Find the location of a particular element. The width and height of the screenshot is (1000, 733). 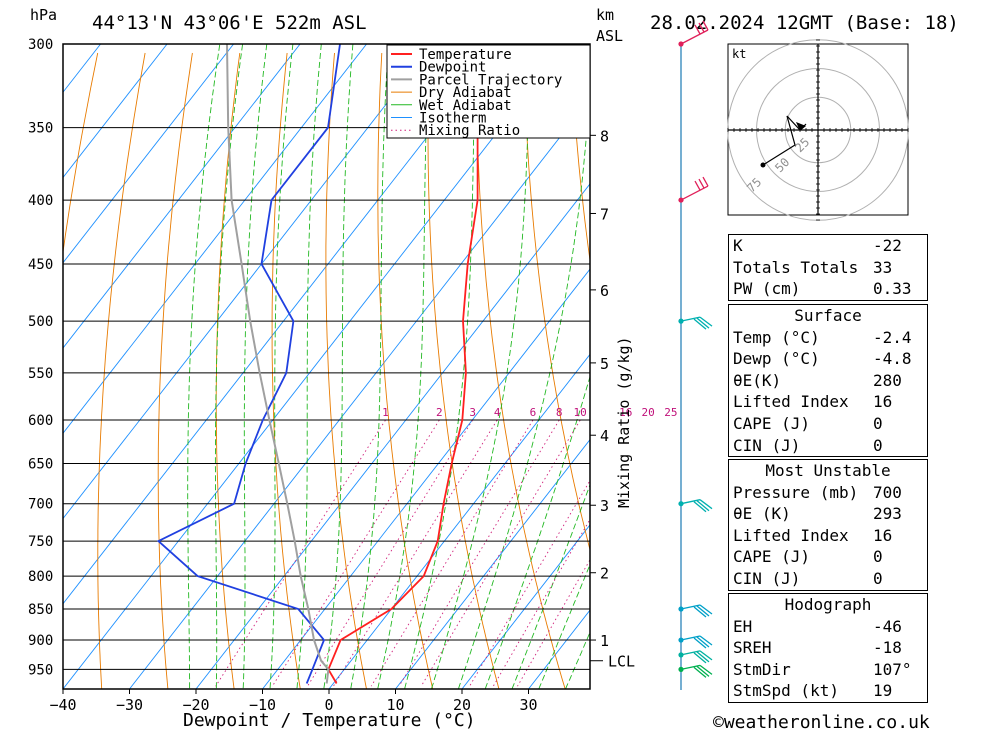

km-tick-label: 7 is located at coordinates (604, 214).